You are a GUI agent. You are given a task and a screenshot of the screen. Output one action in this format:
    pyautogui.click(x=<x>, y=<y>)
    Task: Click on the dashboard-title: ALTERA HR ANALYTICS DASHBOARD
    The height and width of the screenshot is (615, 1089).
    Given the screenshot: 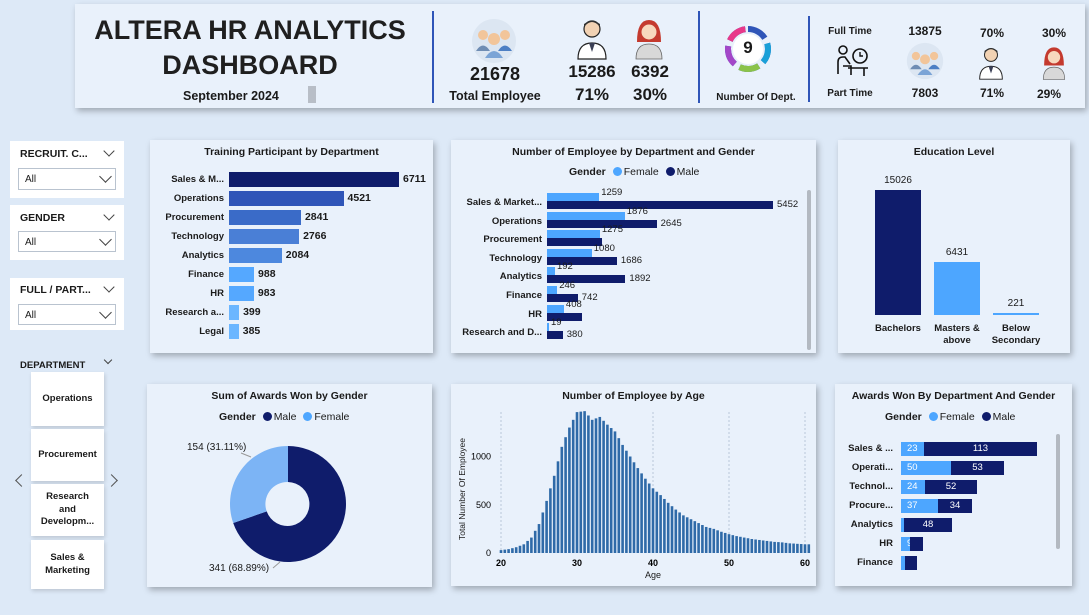 What is the action you would take?
    pyautogui.click(x=250, y=48)
    